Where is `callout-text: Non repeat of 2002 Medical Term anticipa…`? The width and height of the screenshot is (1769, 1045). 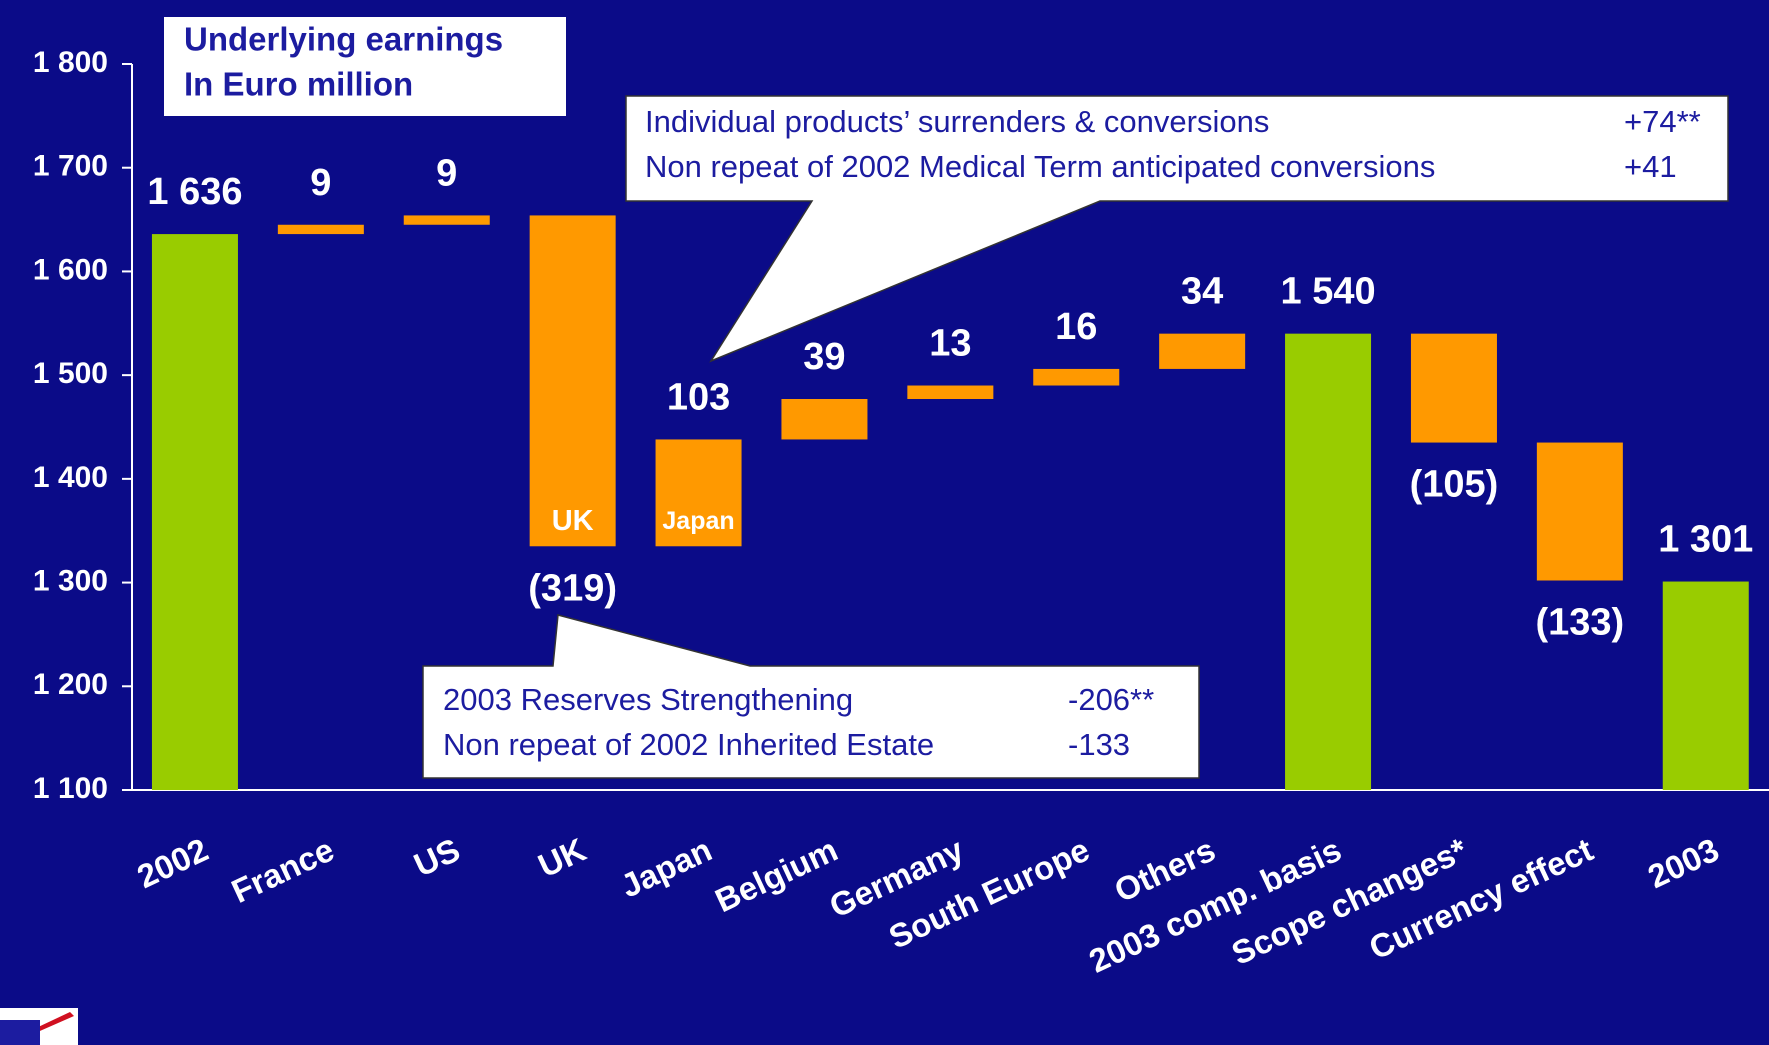
callout-text: Non repeat of 2002 Medical Term anticipa… is located at coordinates (1040, 166).